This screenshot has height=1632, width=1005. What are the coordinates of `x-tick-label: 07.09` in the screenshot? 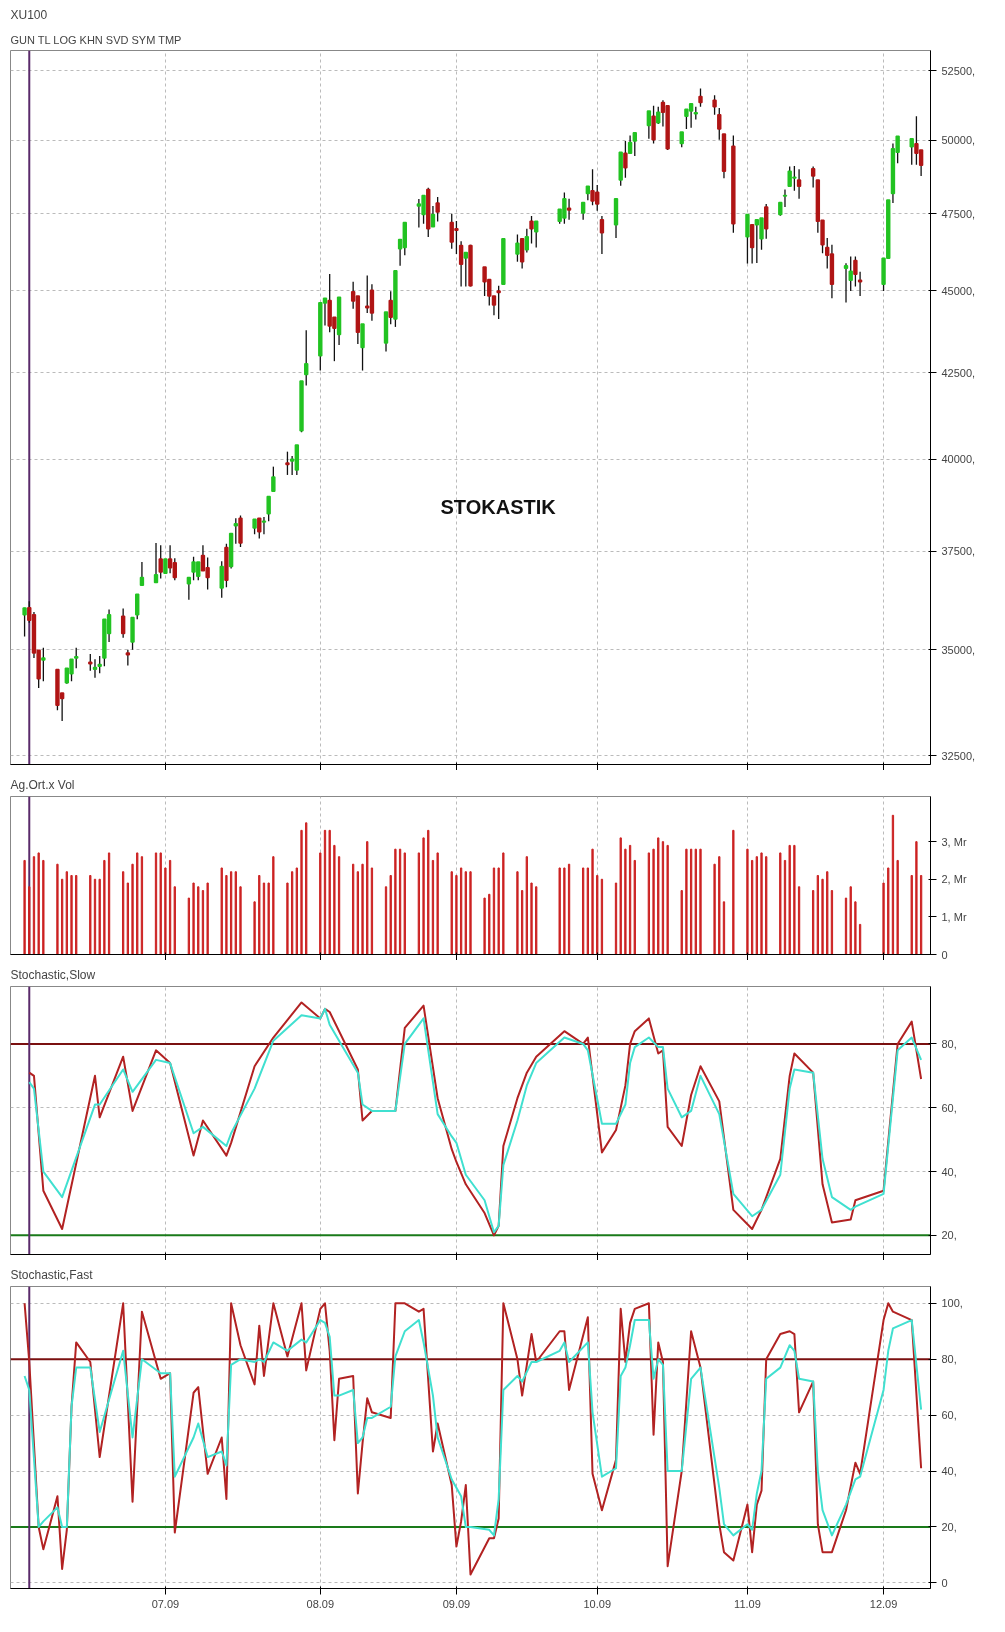 It's located at (165, 1603).